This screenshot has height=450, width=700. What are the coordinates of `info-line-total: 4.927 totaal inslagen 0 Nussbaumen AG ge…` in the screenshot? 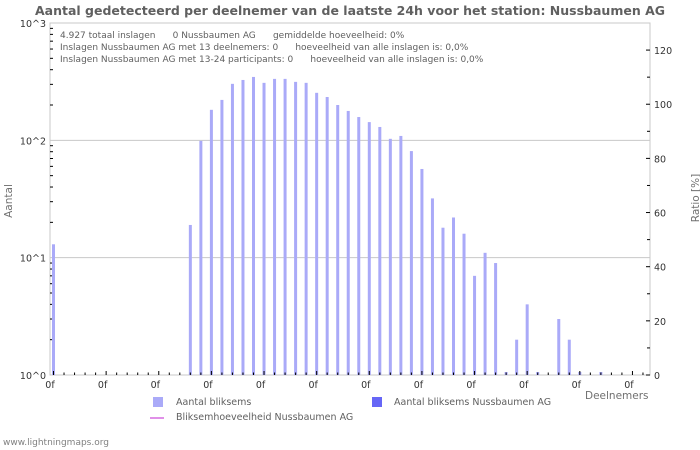 It's located at (232, 36).